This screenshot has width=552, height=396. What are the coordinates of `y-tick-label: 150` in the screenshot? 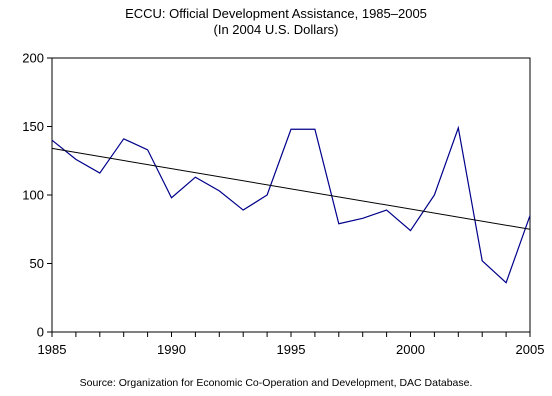 It's located at (33, 126).